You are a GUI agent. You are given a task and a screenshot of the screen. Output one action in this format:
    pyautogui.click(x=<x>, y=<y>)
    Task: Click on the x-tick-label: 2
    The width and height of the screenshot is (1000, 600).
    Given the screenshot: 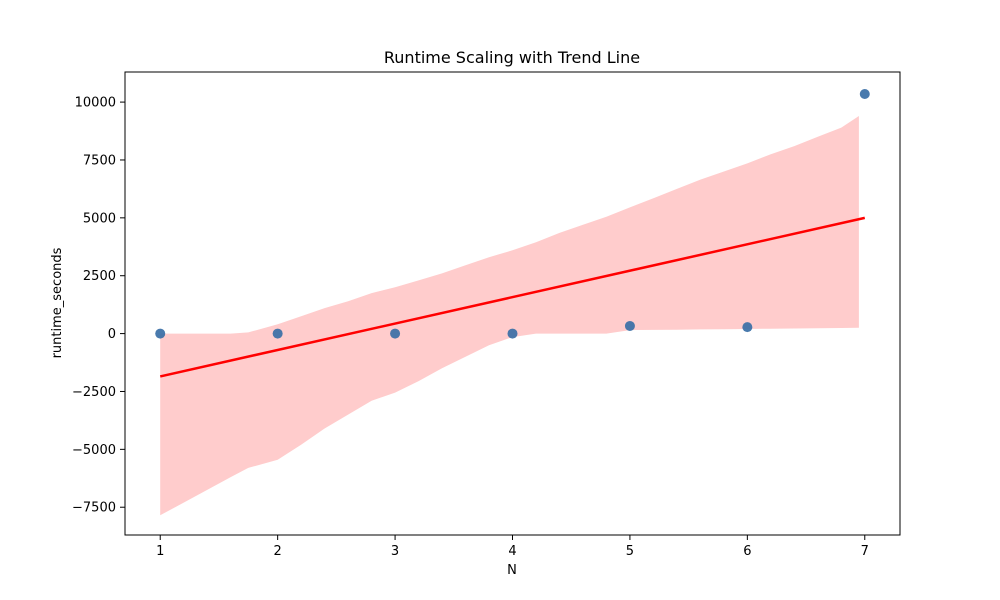 What is the action you would take?
    pyautogui.click(x=278, y=551)
    